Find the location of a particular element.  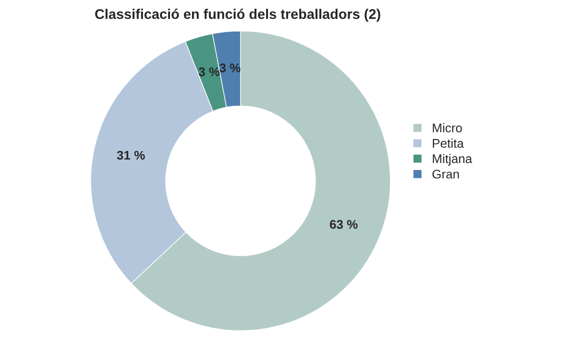

legend-label: Petita is located at coordinates (448, 143).